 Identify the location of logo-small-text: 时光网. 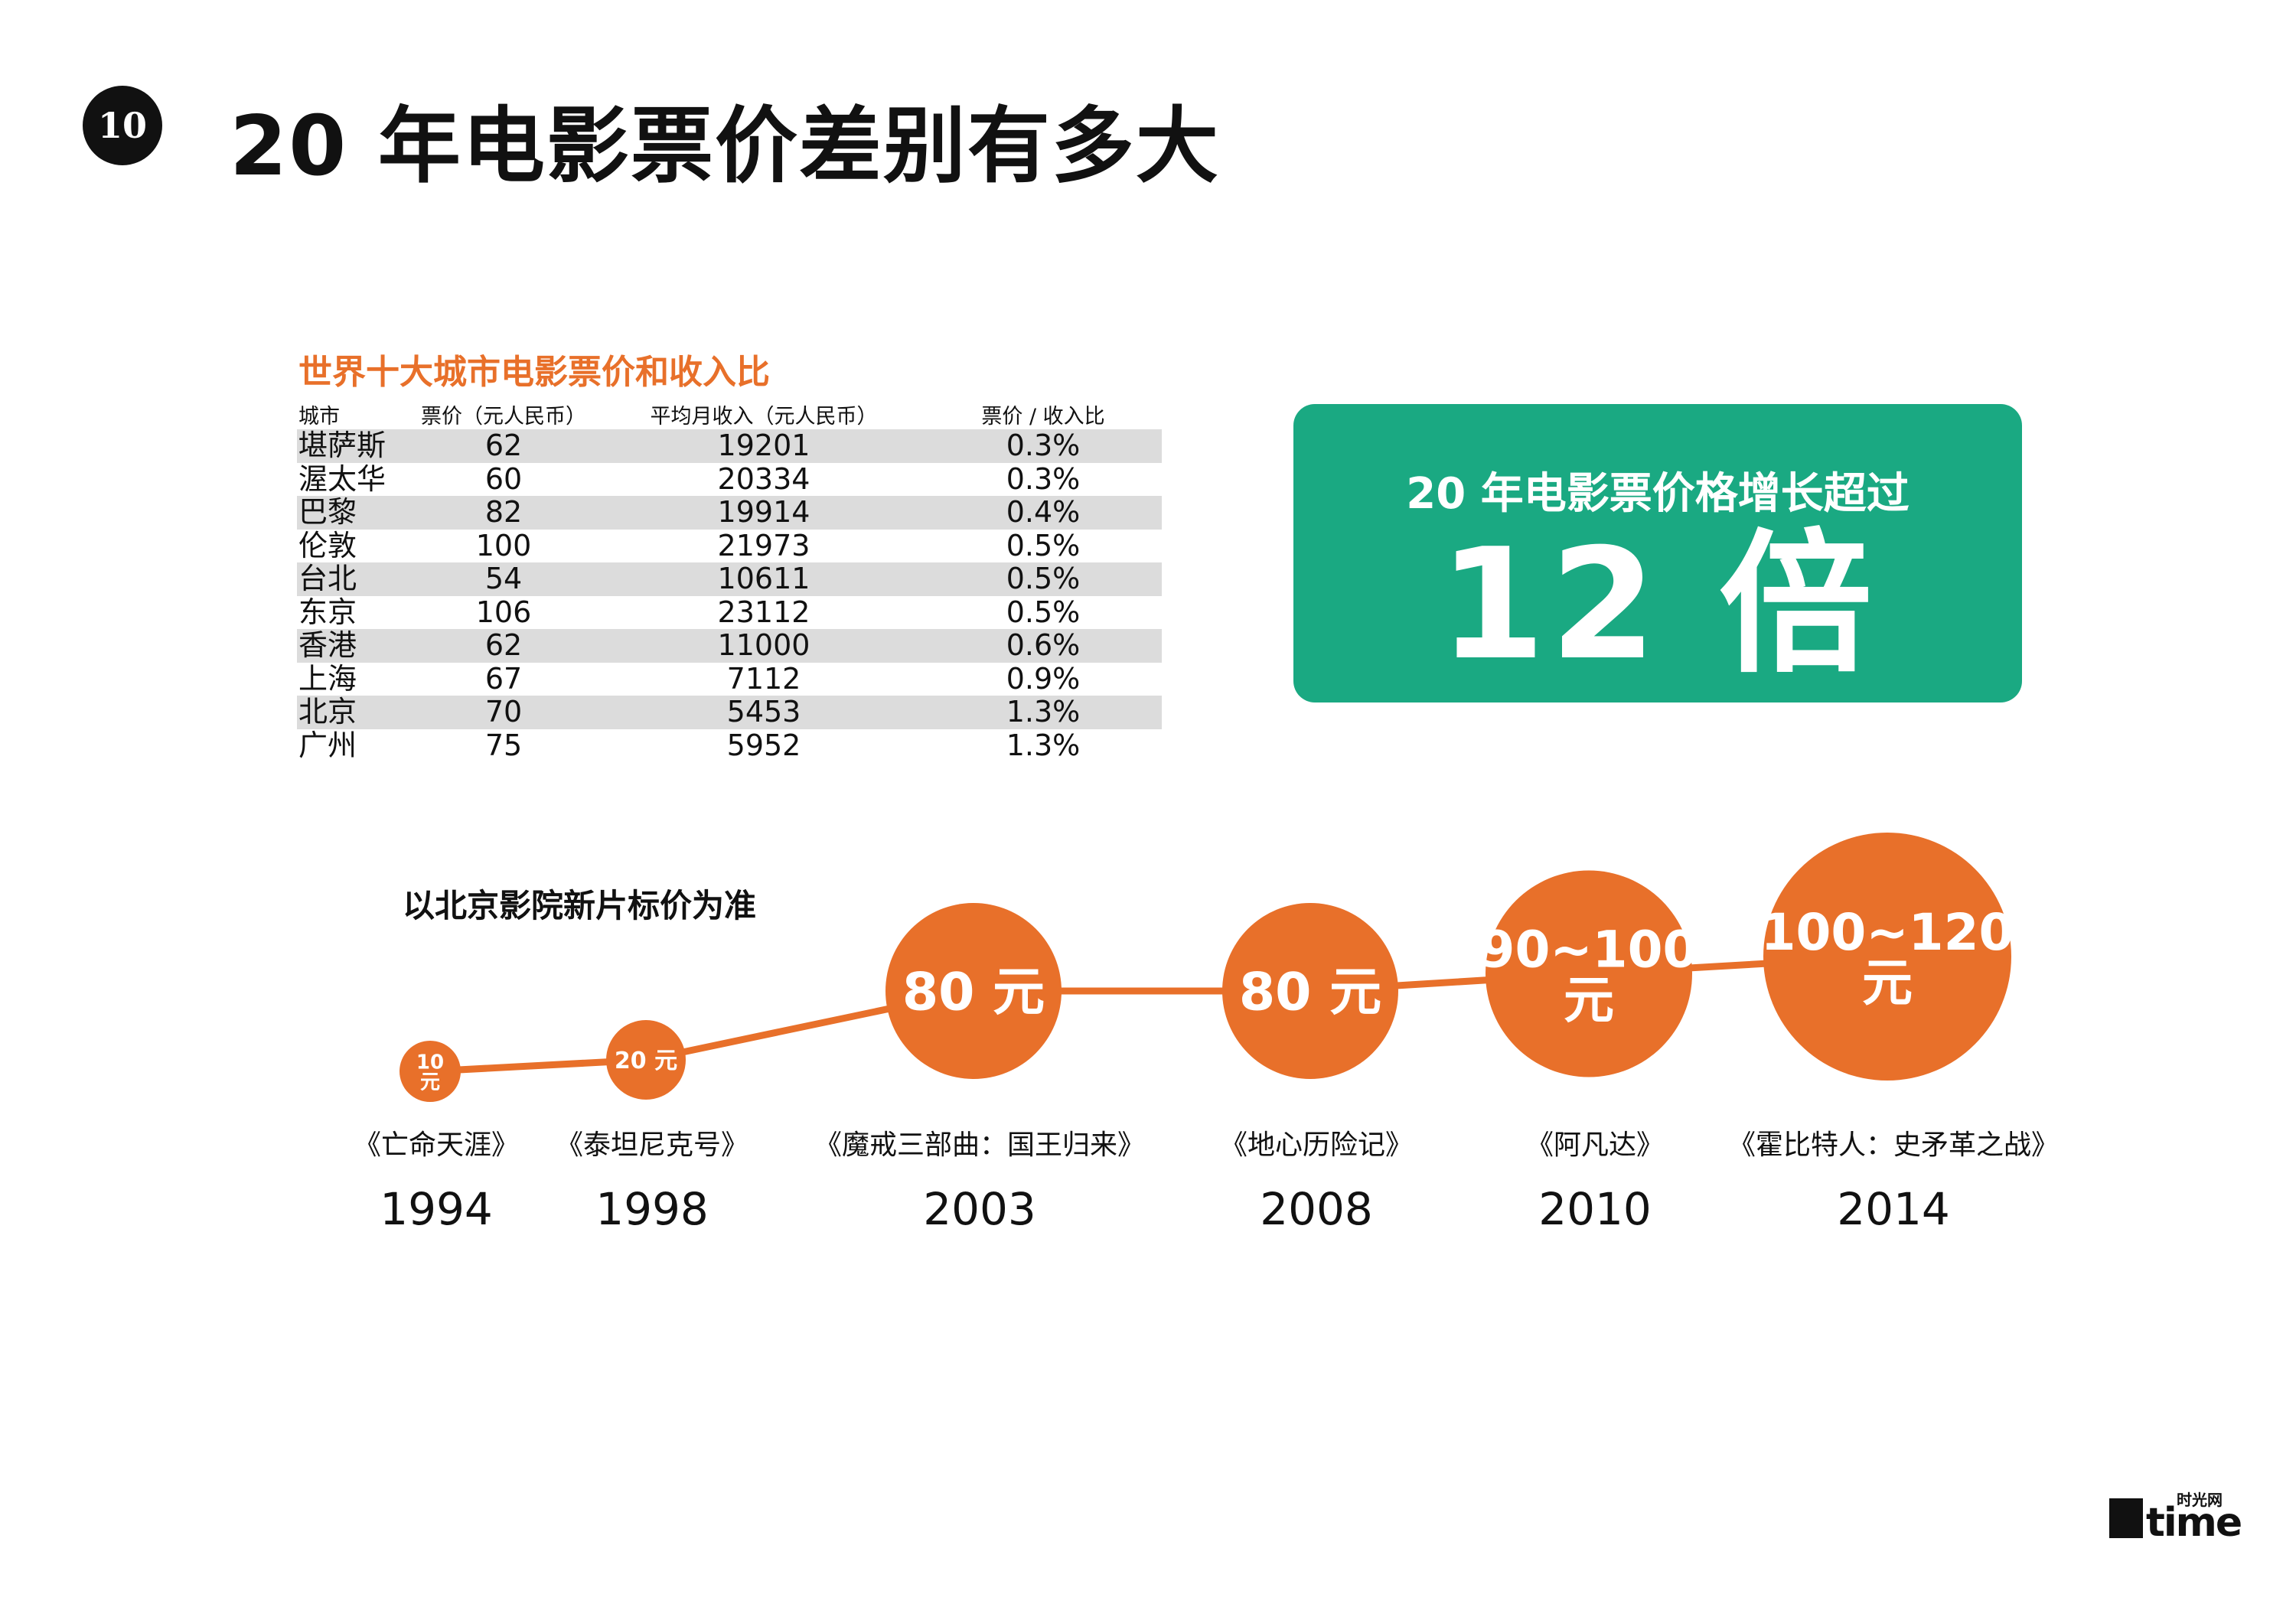
(2200, 1500).